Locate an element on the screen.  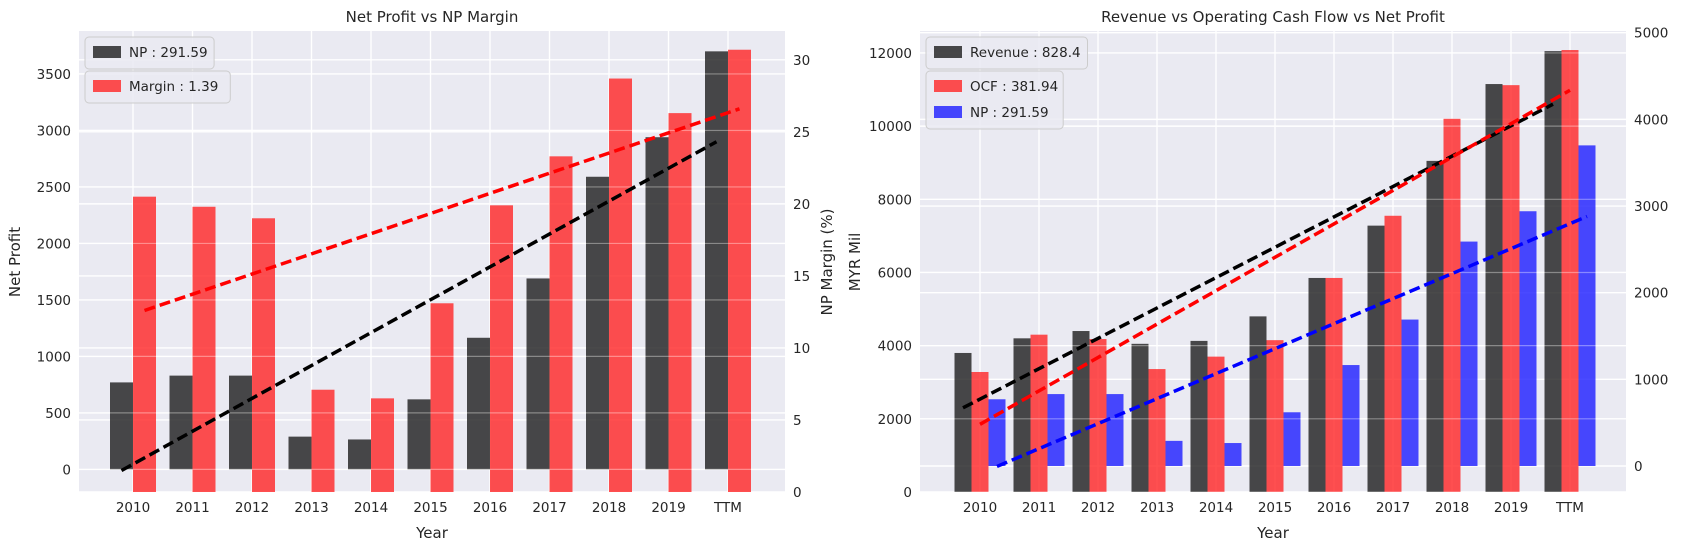
bar-ocf-2010 is located at coordinates (980, 431).